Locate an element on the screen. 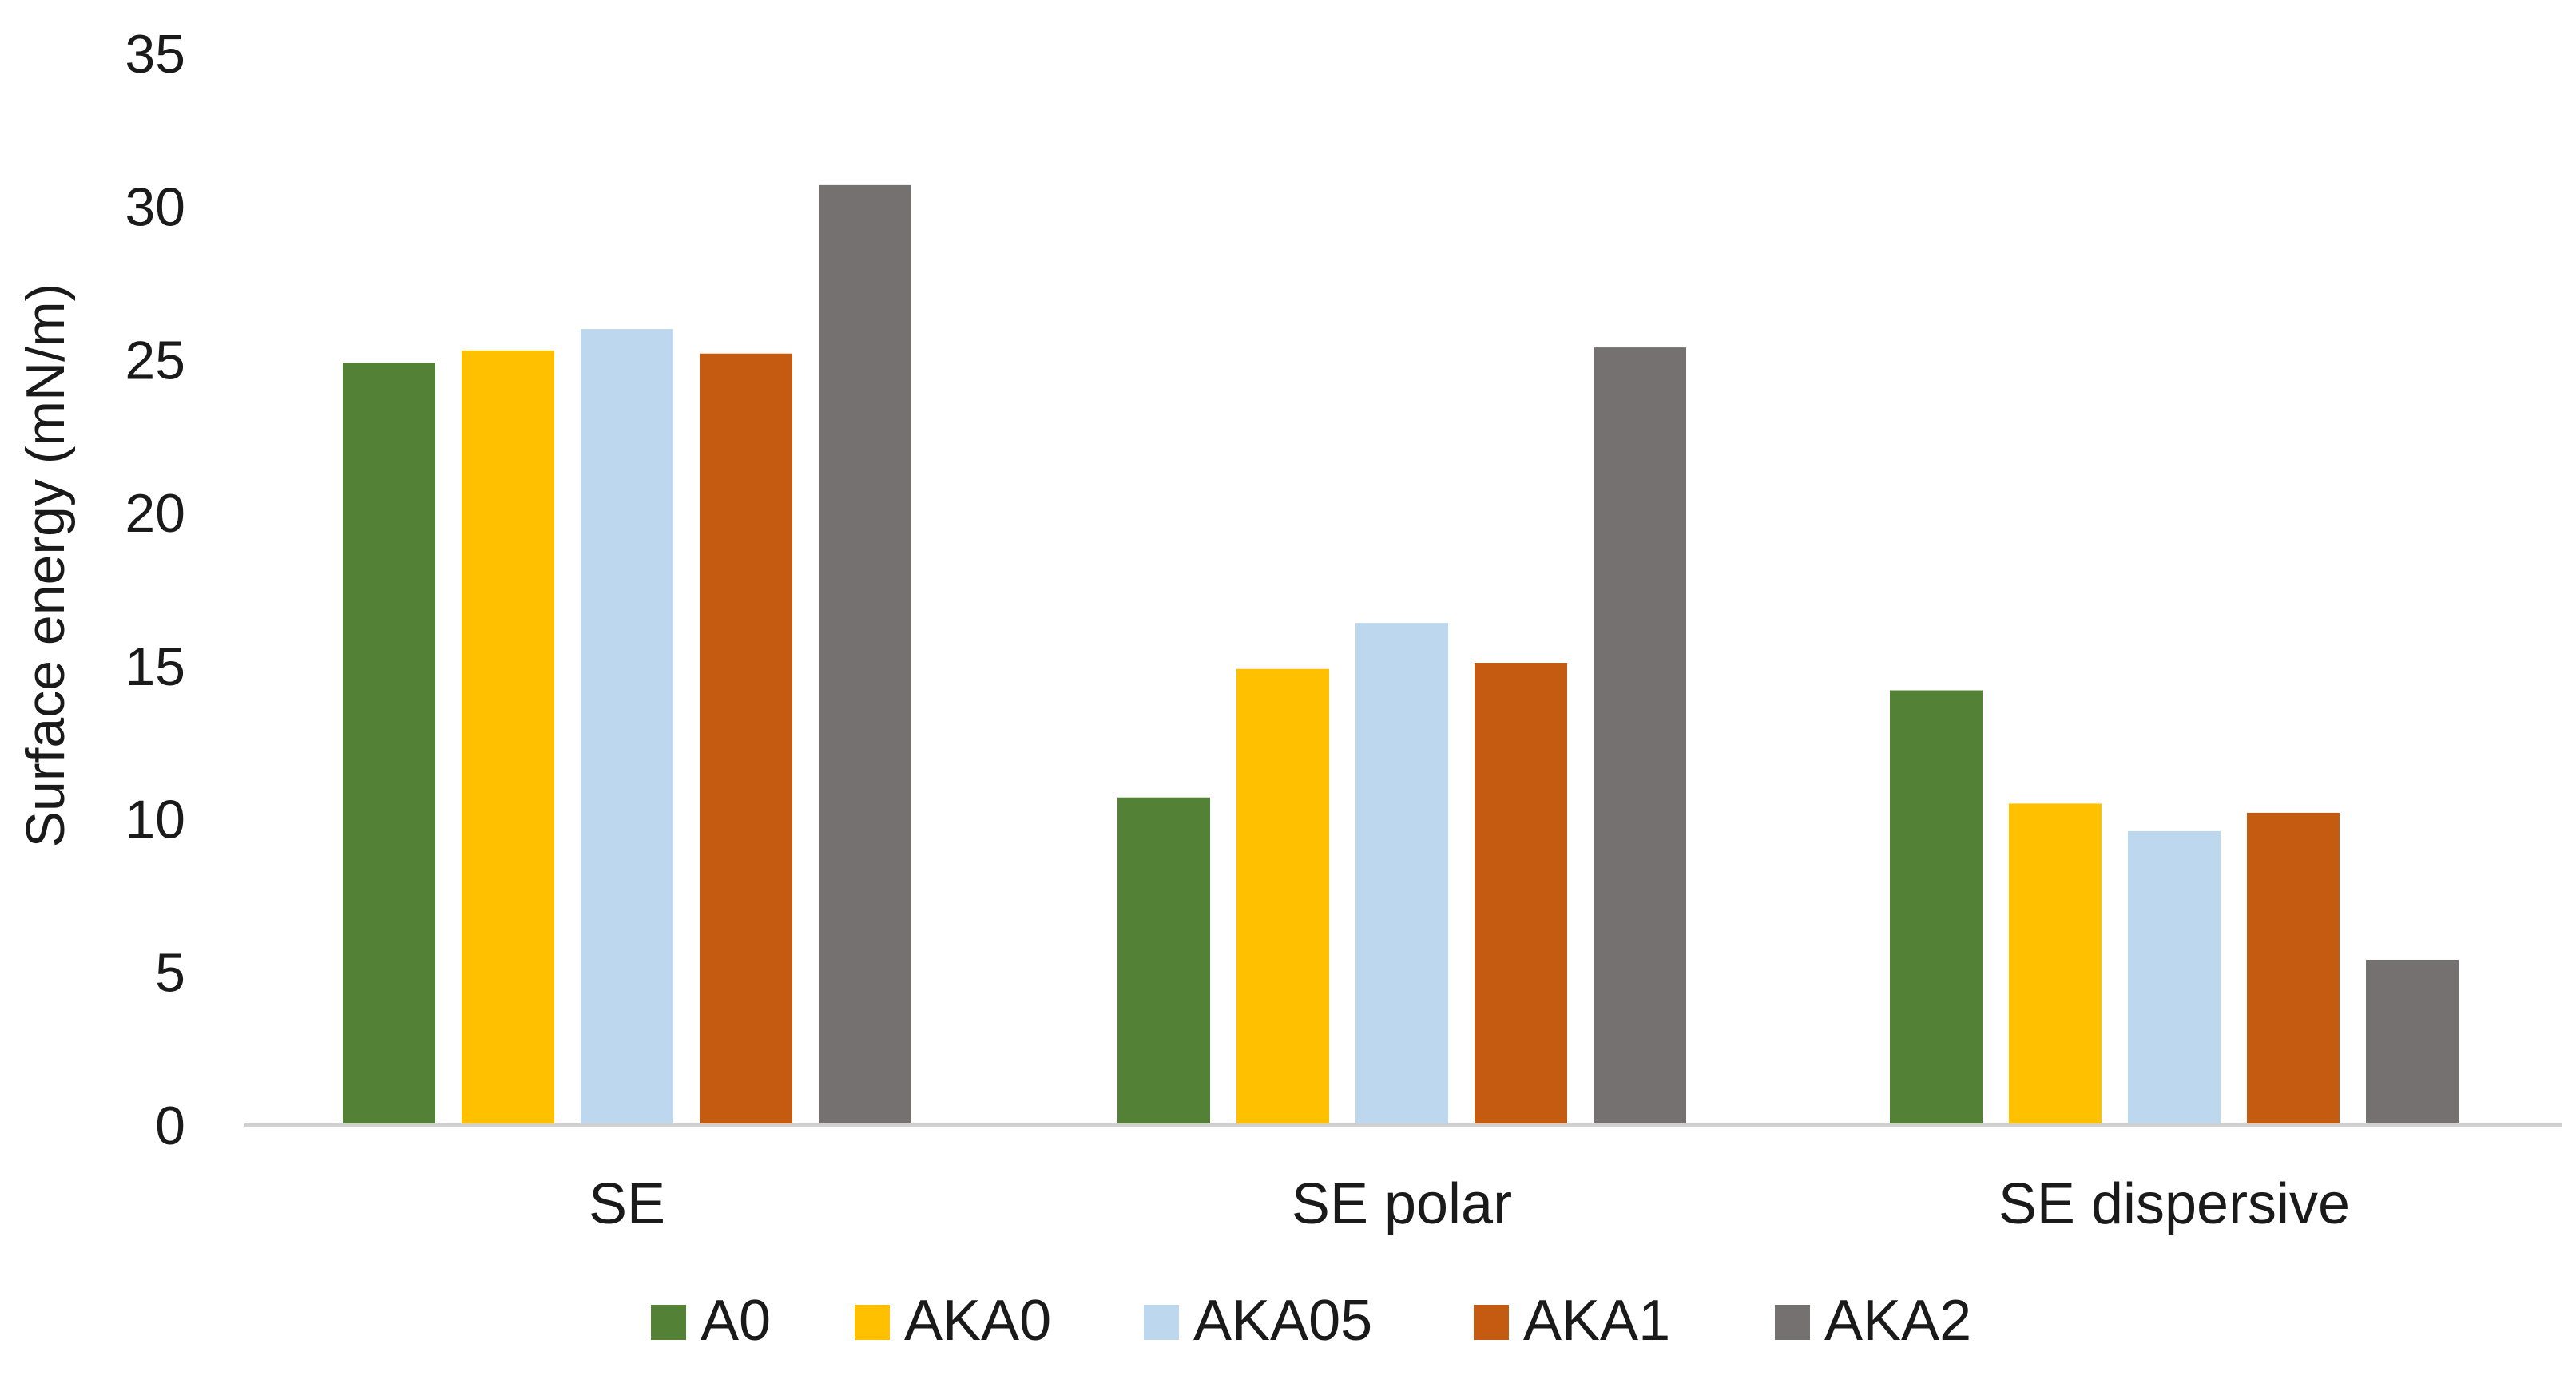 The image size is (2576, 1387). category-label-se-dispersive: SE dispersive is located at coordinates (2174, 1204).